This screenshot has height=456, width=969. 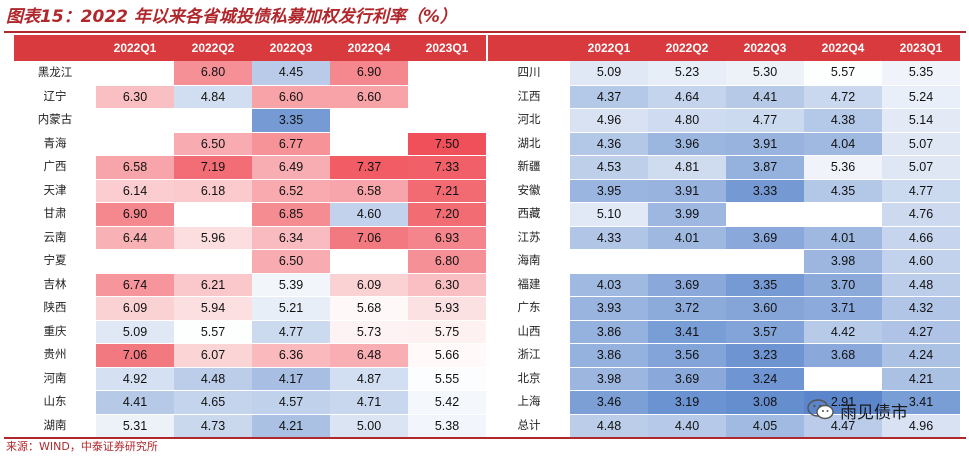 What do you see at coordinates (765, 237) in the screenshot?
I see `rate-cell-2022q3: 3.69` at bounding box center [765, 237].